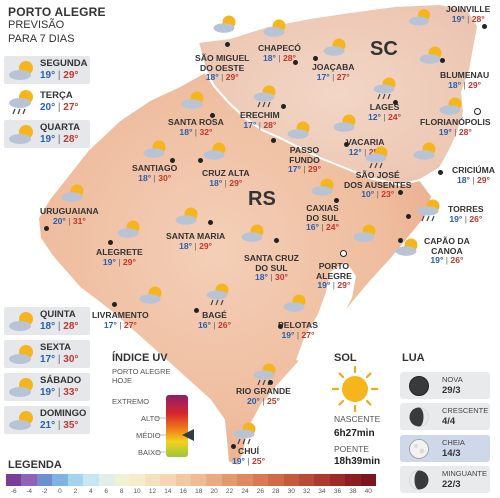  What do you see at coordinates (61, 380) in the screenshot?
I see `forecast-day-label: SÁBADO` at bounding box center [61, 380].